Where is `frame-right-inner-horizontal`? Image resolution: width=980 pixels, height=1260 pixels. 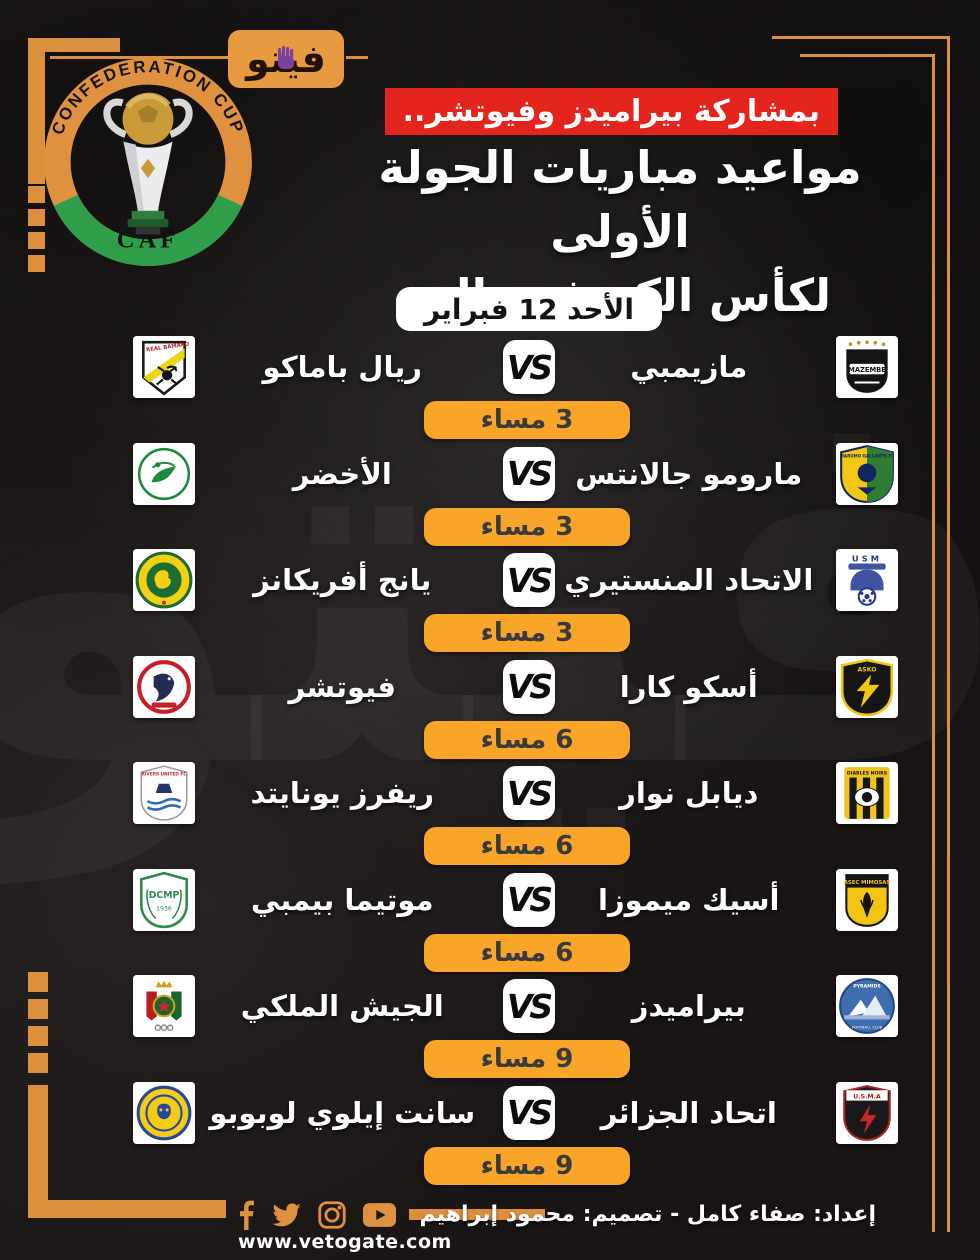 frame-right-inner-horizontal is located at coordinates (867, 55).